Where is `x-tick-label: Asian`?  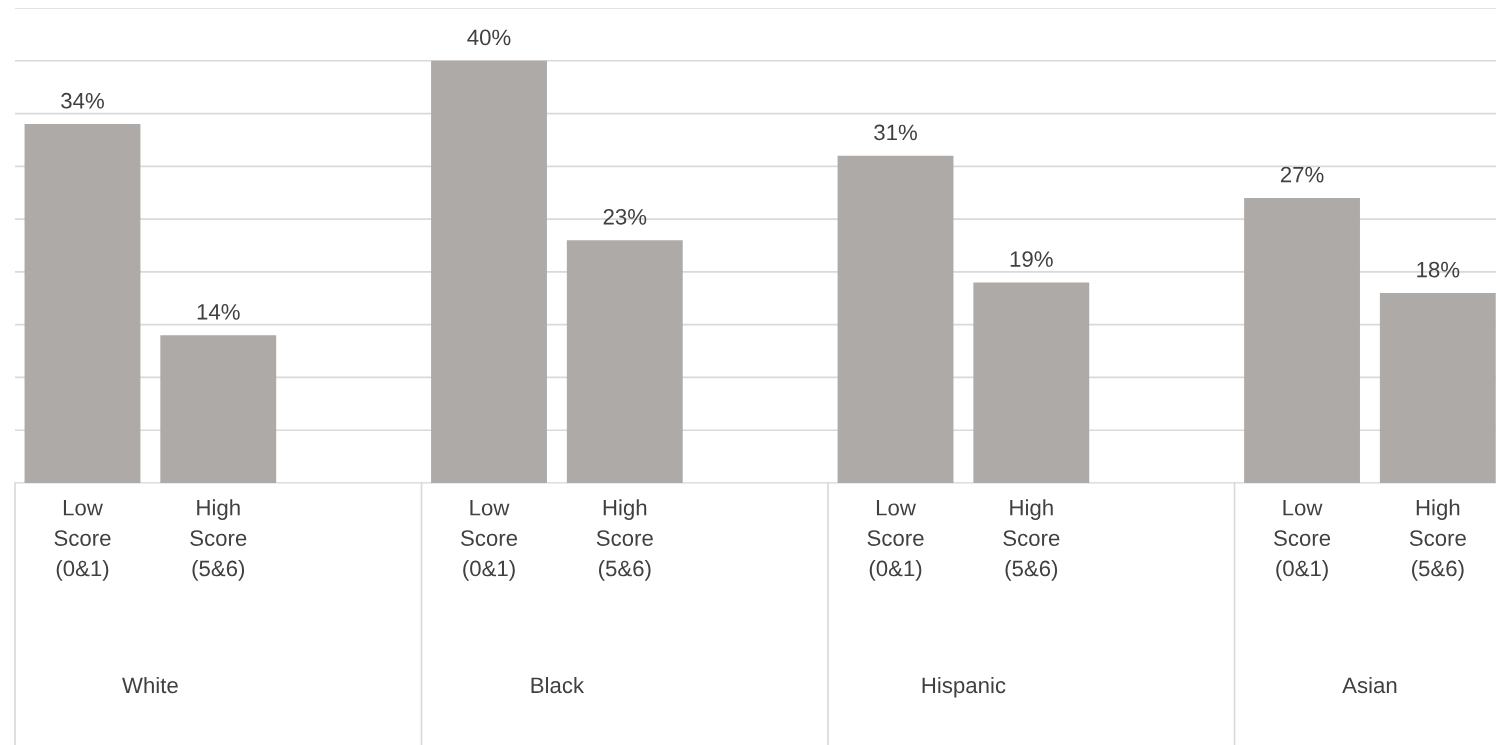 x-tick-label: Asian is located at coordinates (1369, 685).